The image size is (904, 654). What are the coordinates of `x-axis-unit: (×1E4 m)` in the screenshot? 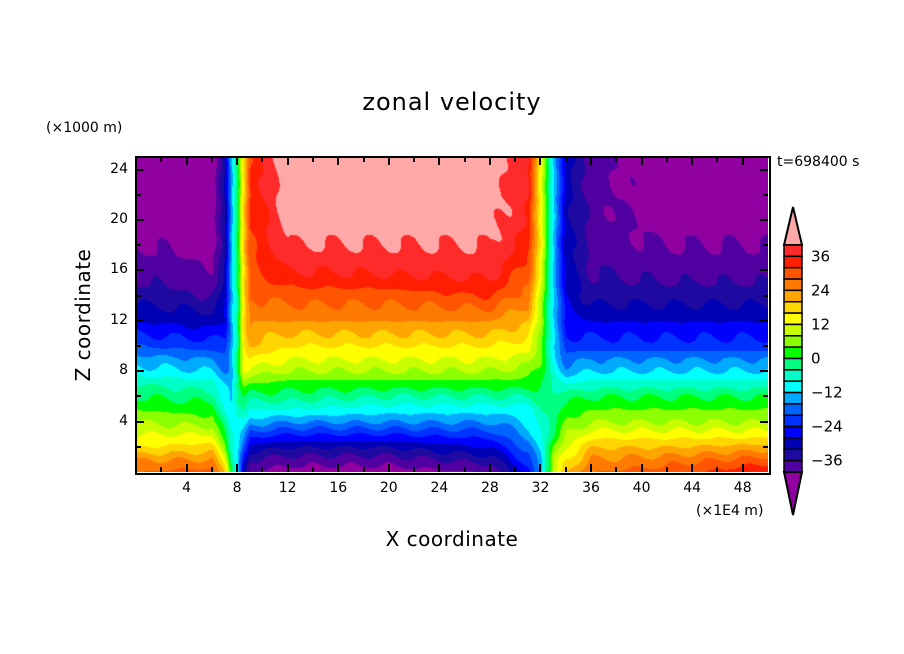 It's located at (730, 511).